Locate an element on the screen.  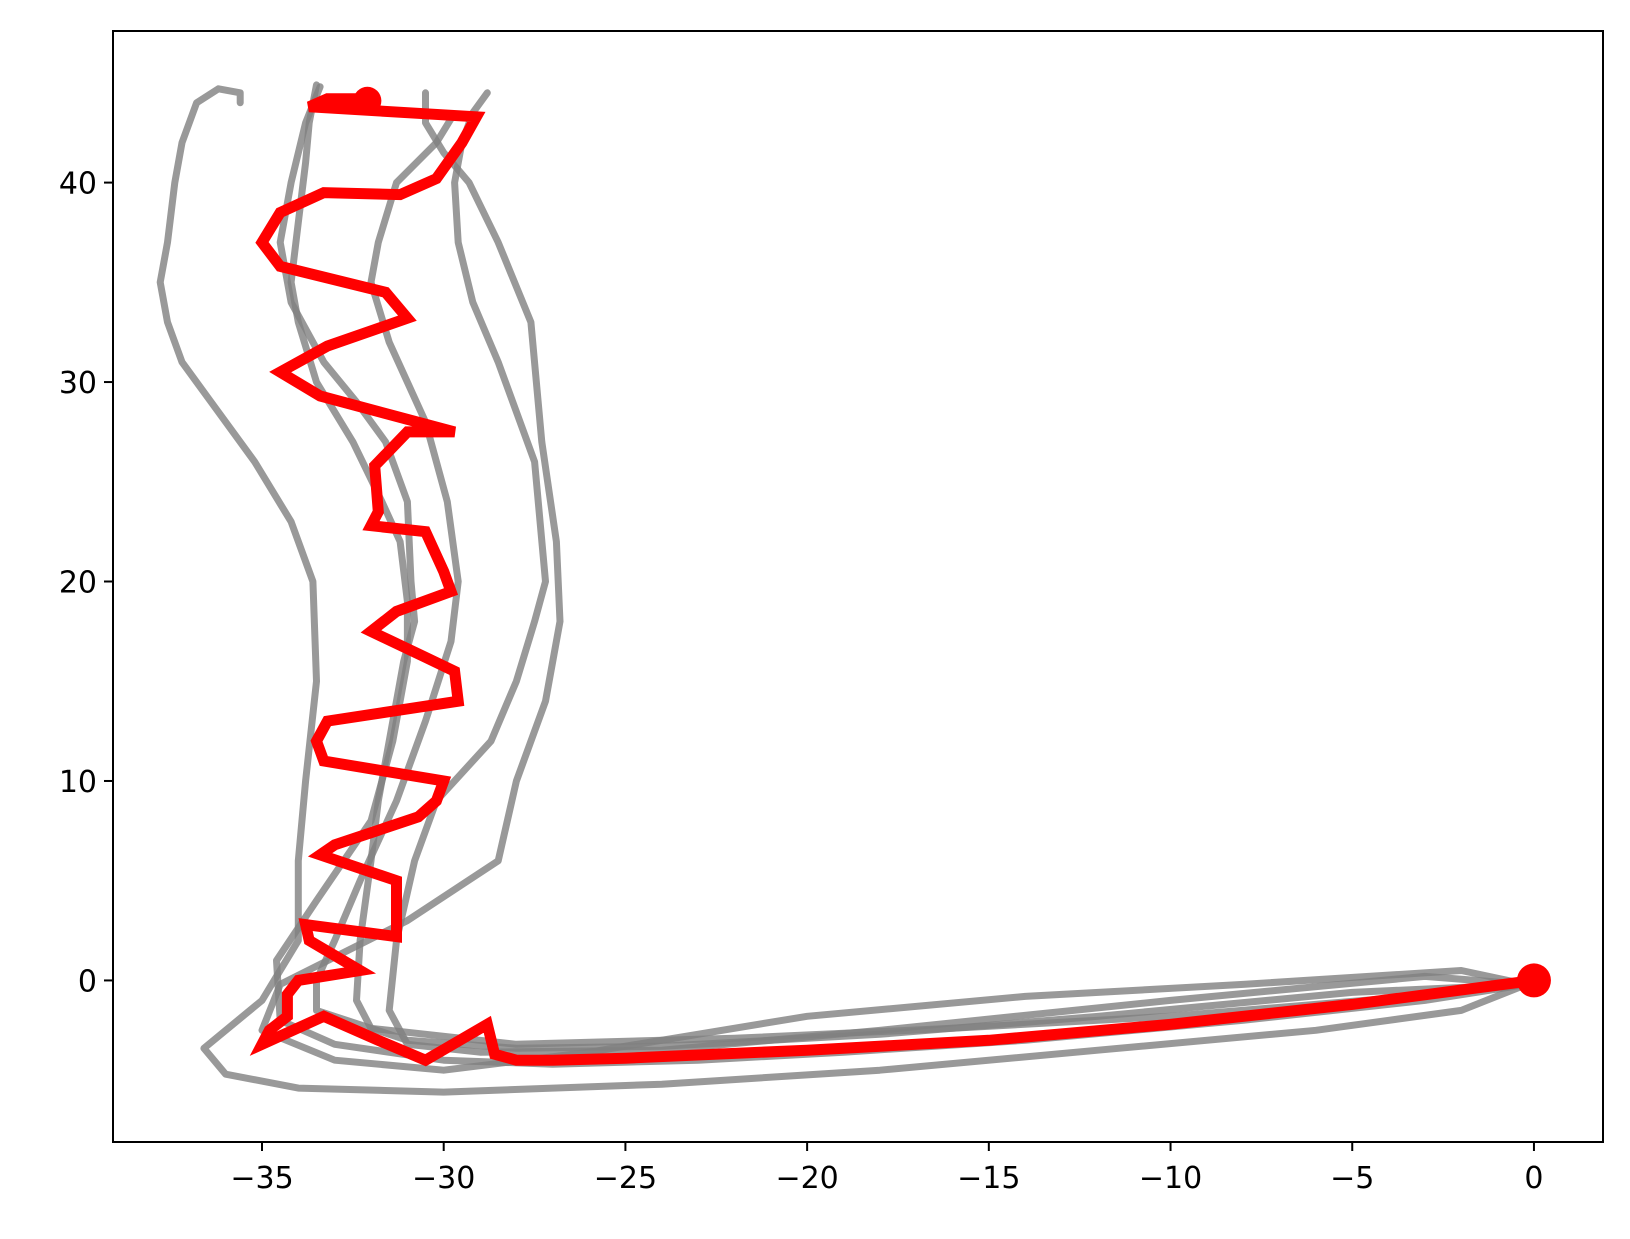
x-tick-label: −10 is located at coordinates (1170, 1178).